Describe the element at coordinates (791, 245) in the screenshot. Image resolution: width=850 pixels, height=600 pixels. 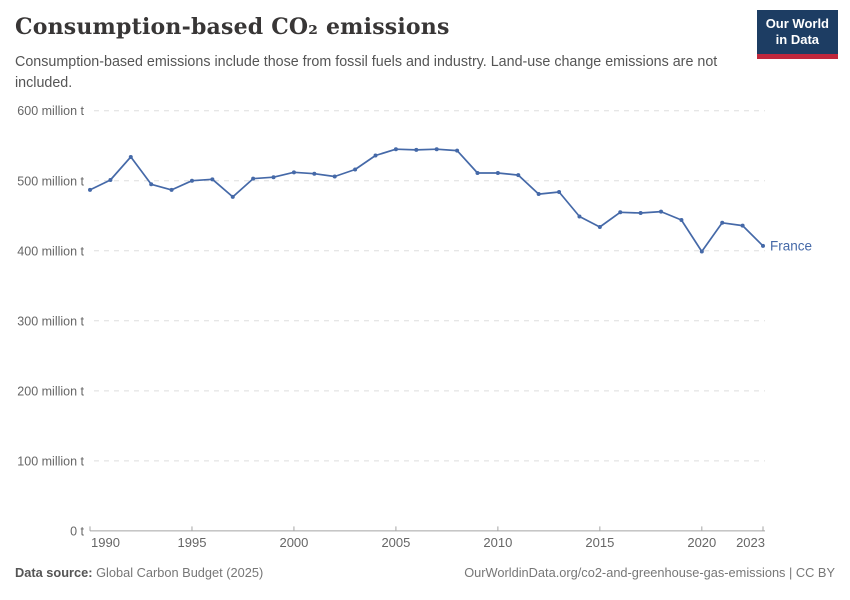
I see `series-label-france: France` at that location.